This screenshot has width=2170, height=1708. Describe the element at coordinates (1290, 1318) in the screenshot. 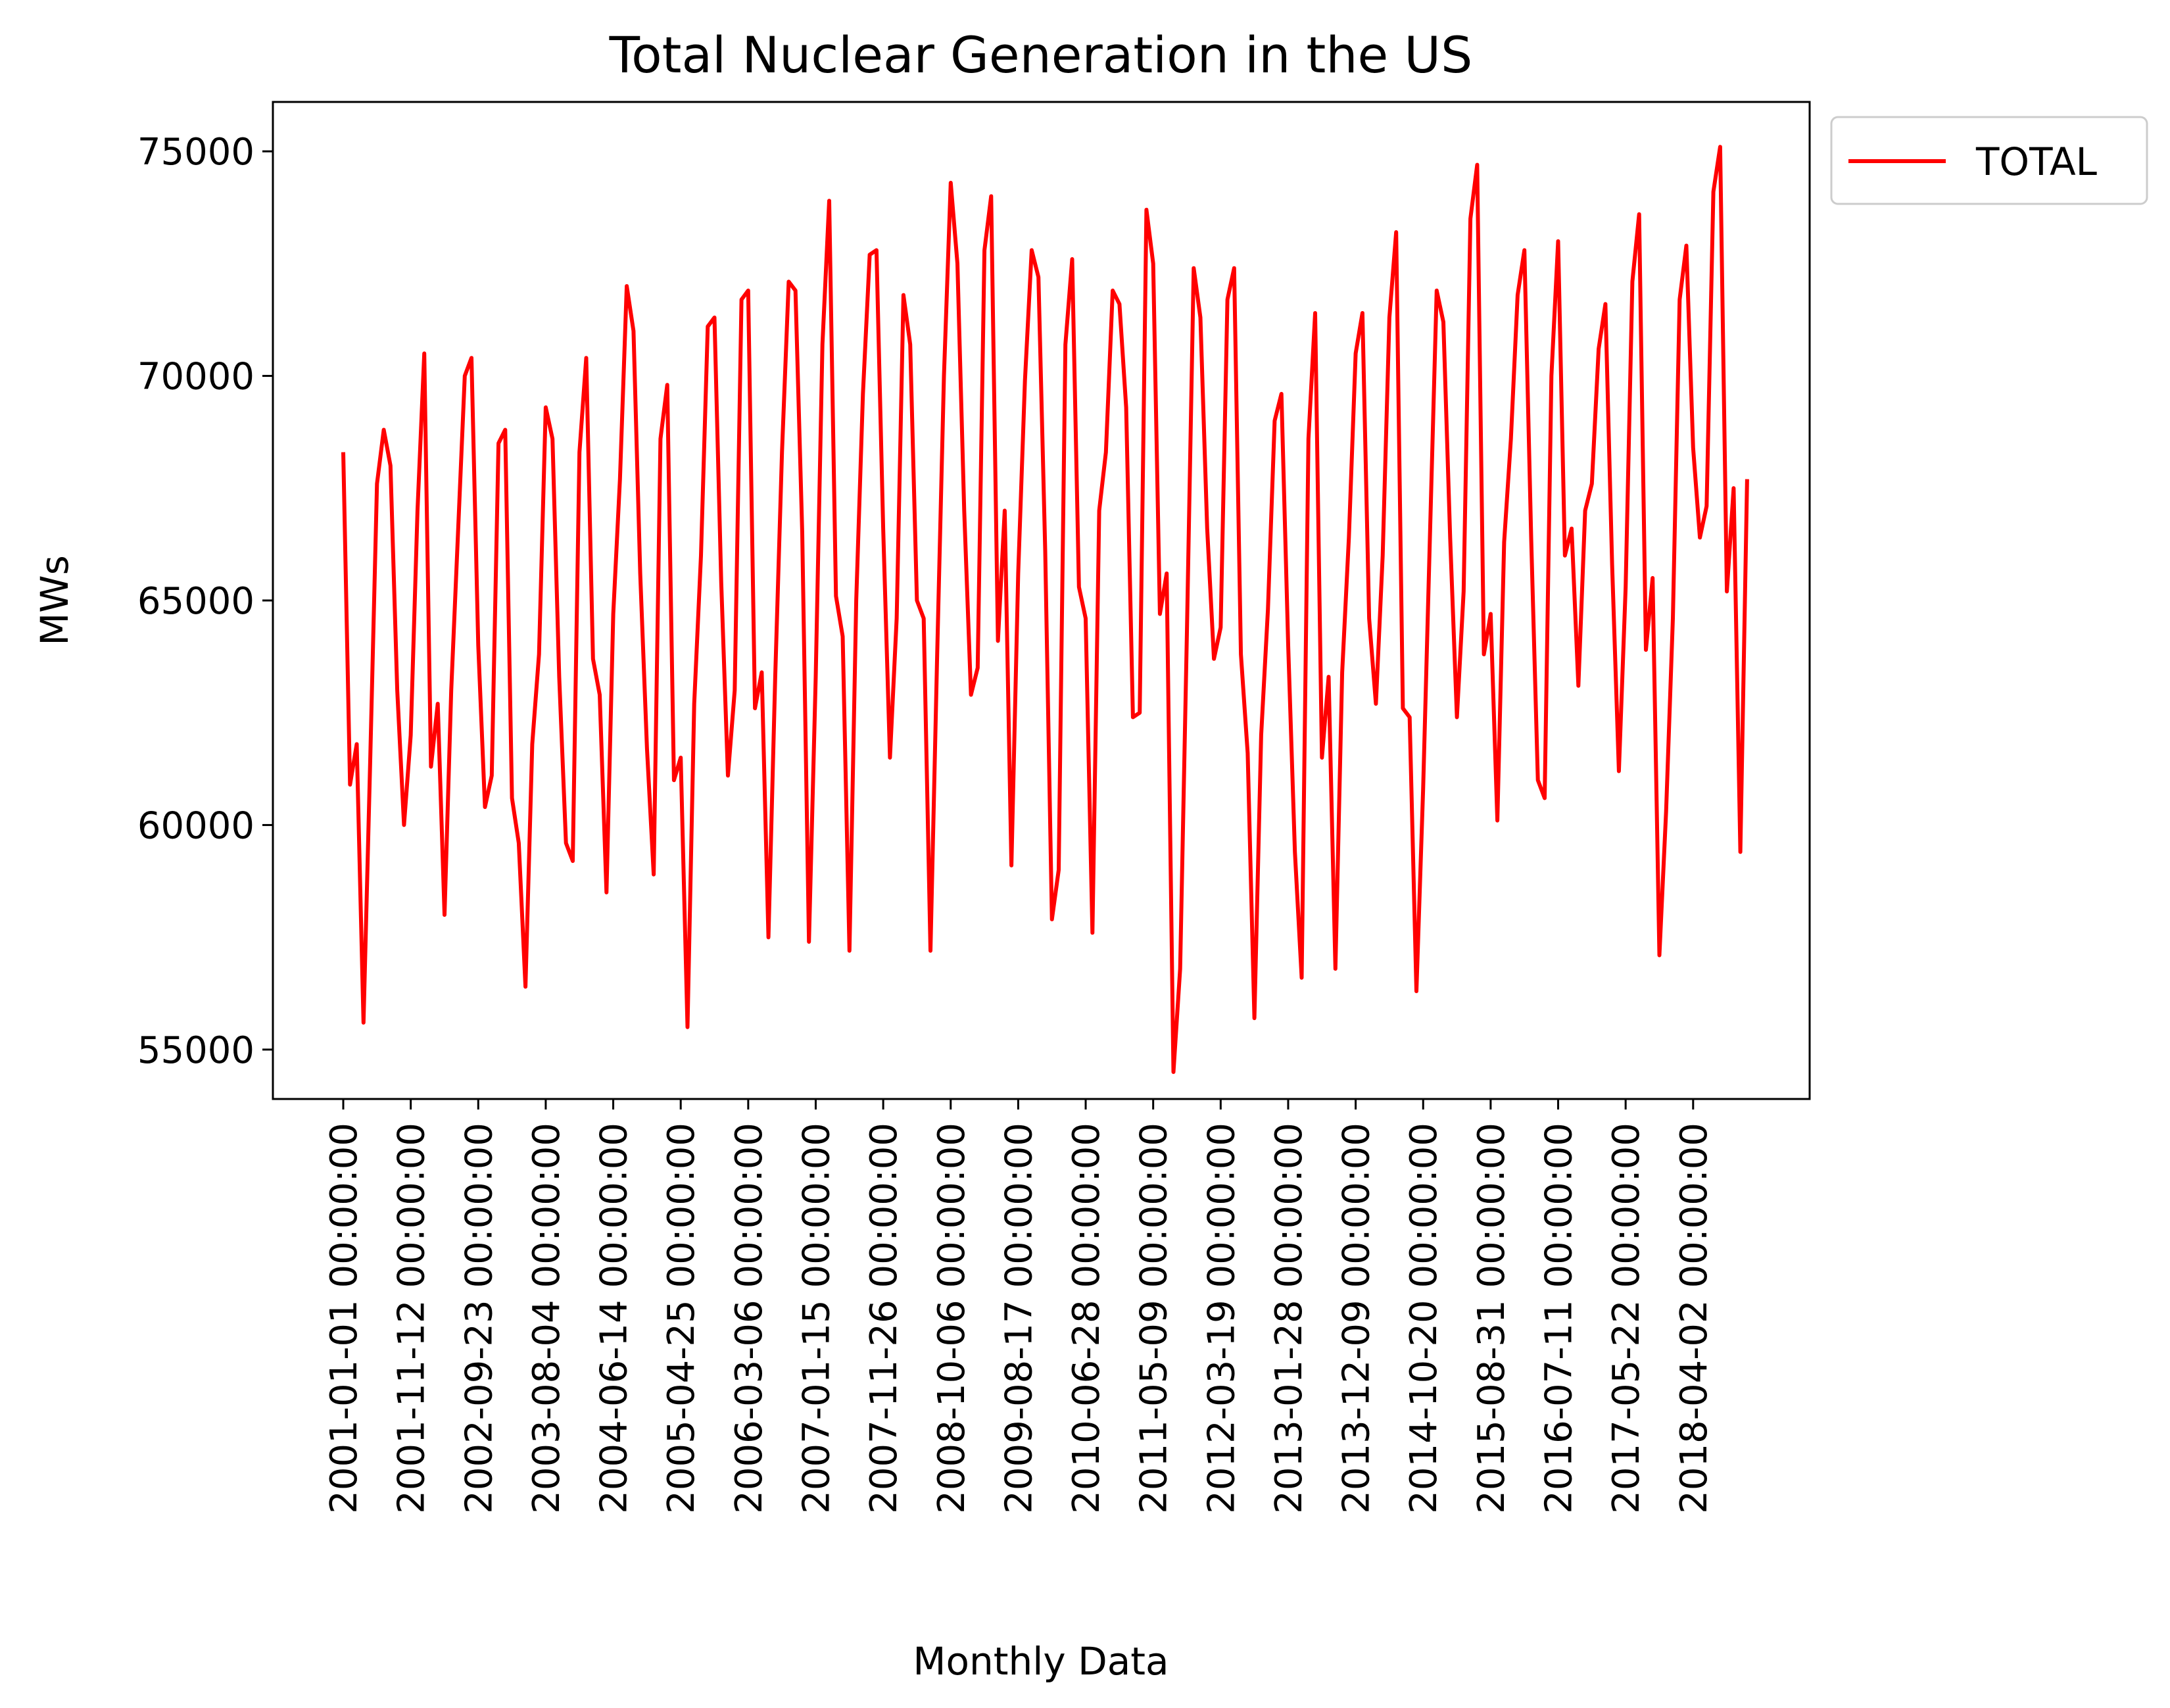

I see `x-tick-label: 2013-01-28 00:00:00` at that location.